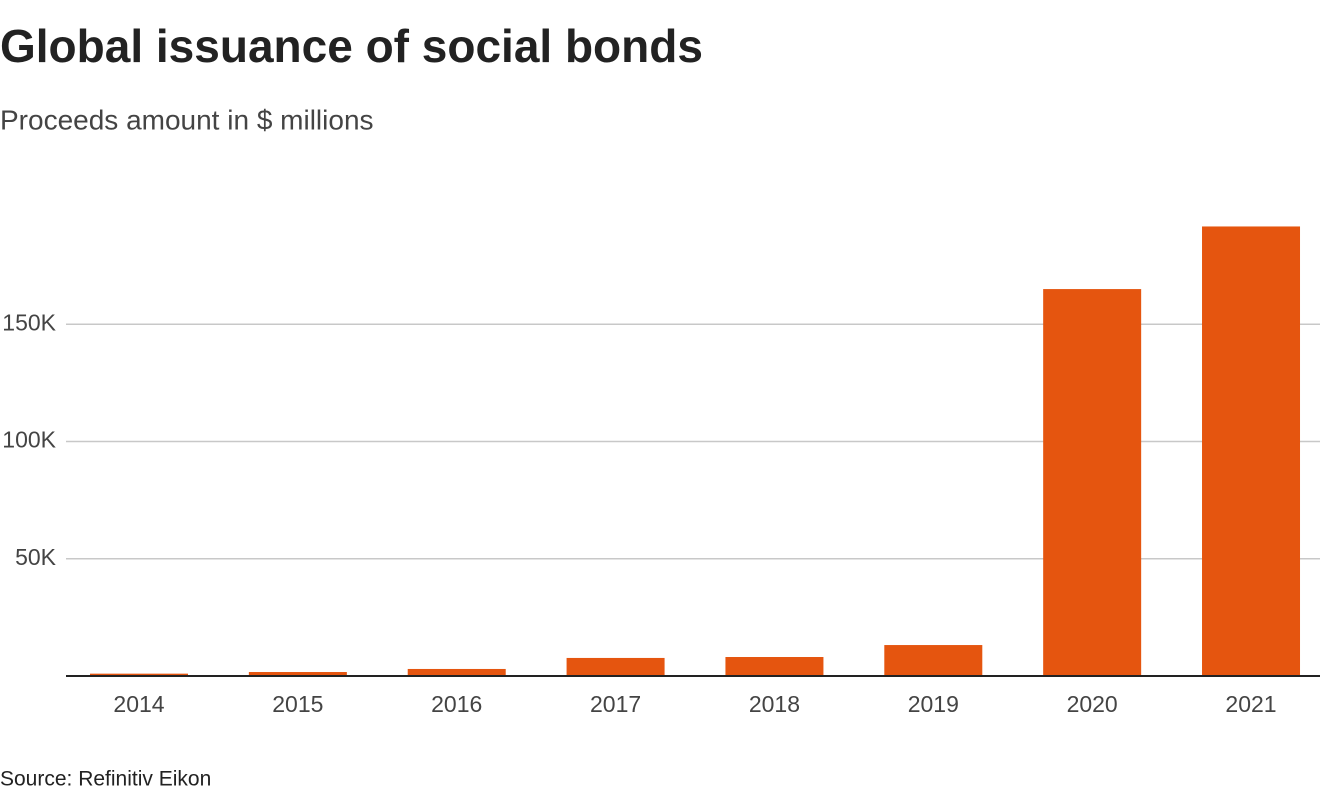  I want to click on y-tick-label: 50K, so click(36, 557).